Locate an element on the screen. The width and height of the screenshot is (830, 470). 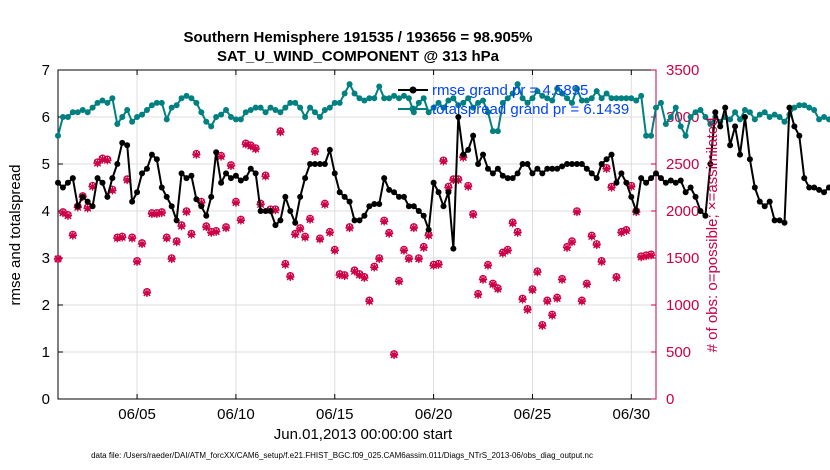
totalspread-series is located at coordinates (442, 110).